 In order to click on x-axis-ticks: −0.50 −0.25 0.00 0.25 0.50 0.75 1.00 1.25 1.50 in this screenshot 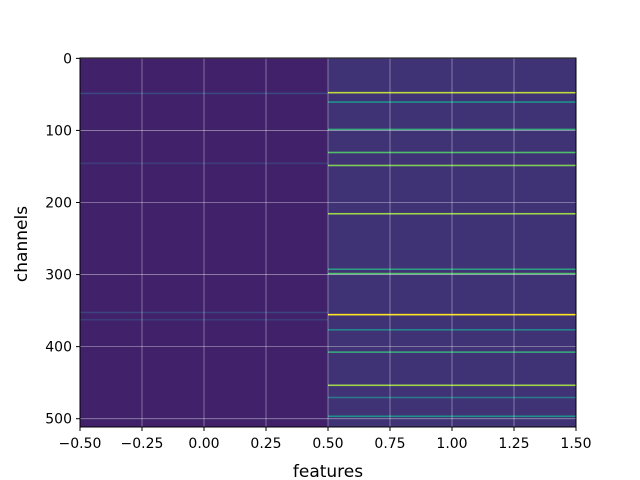, I will do `click(325, 439)`.